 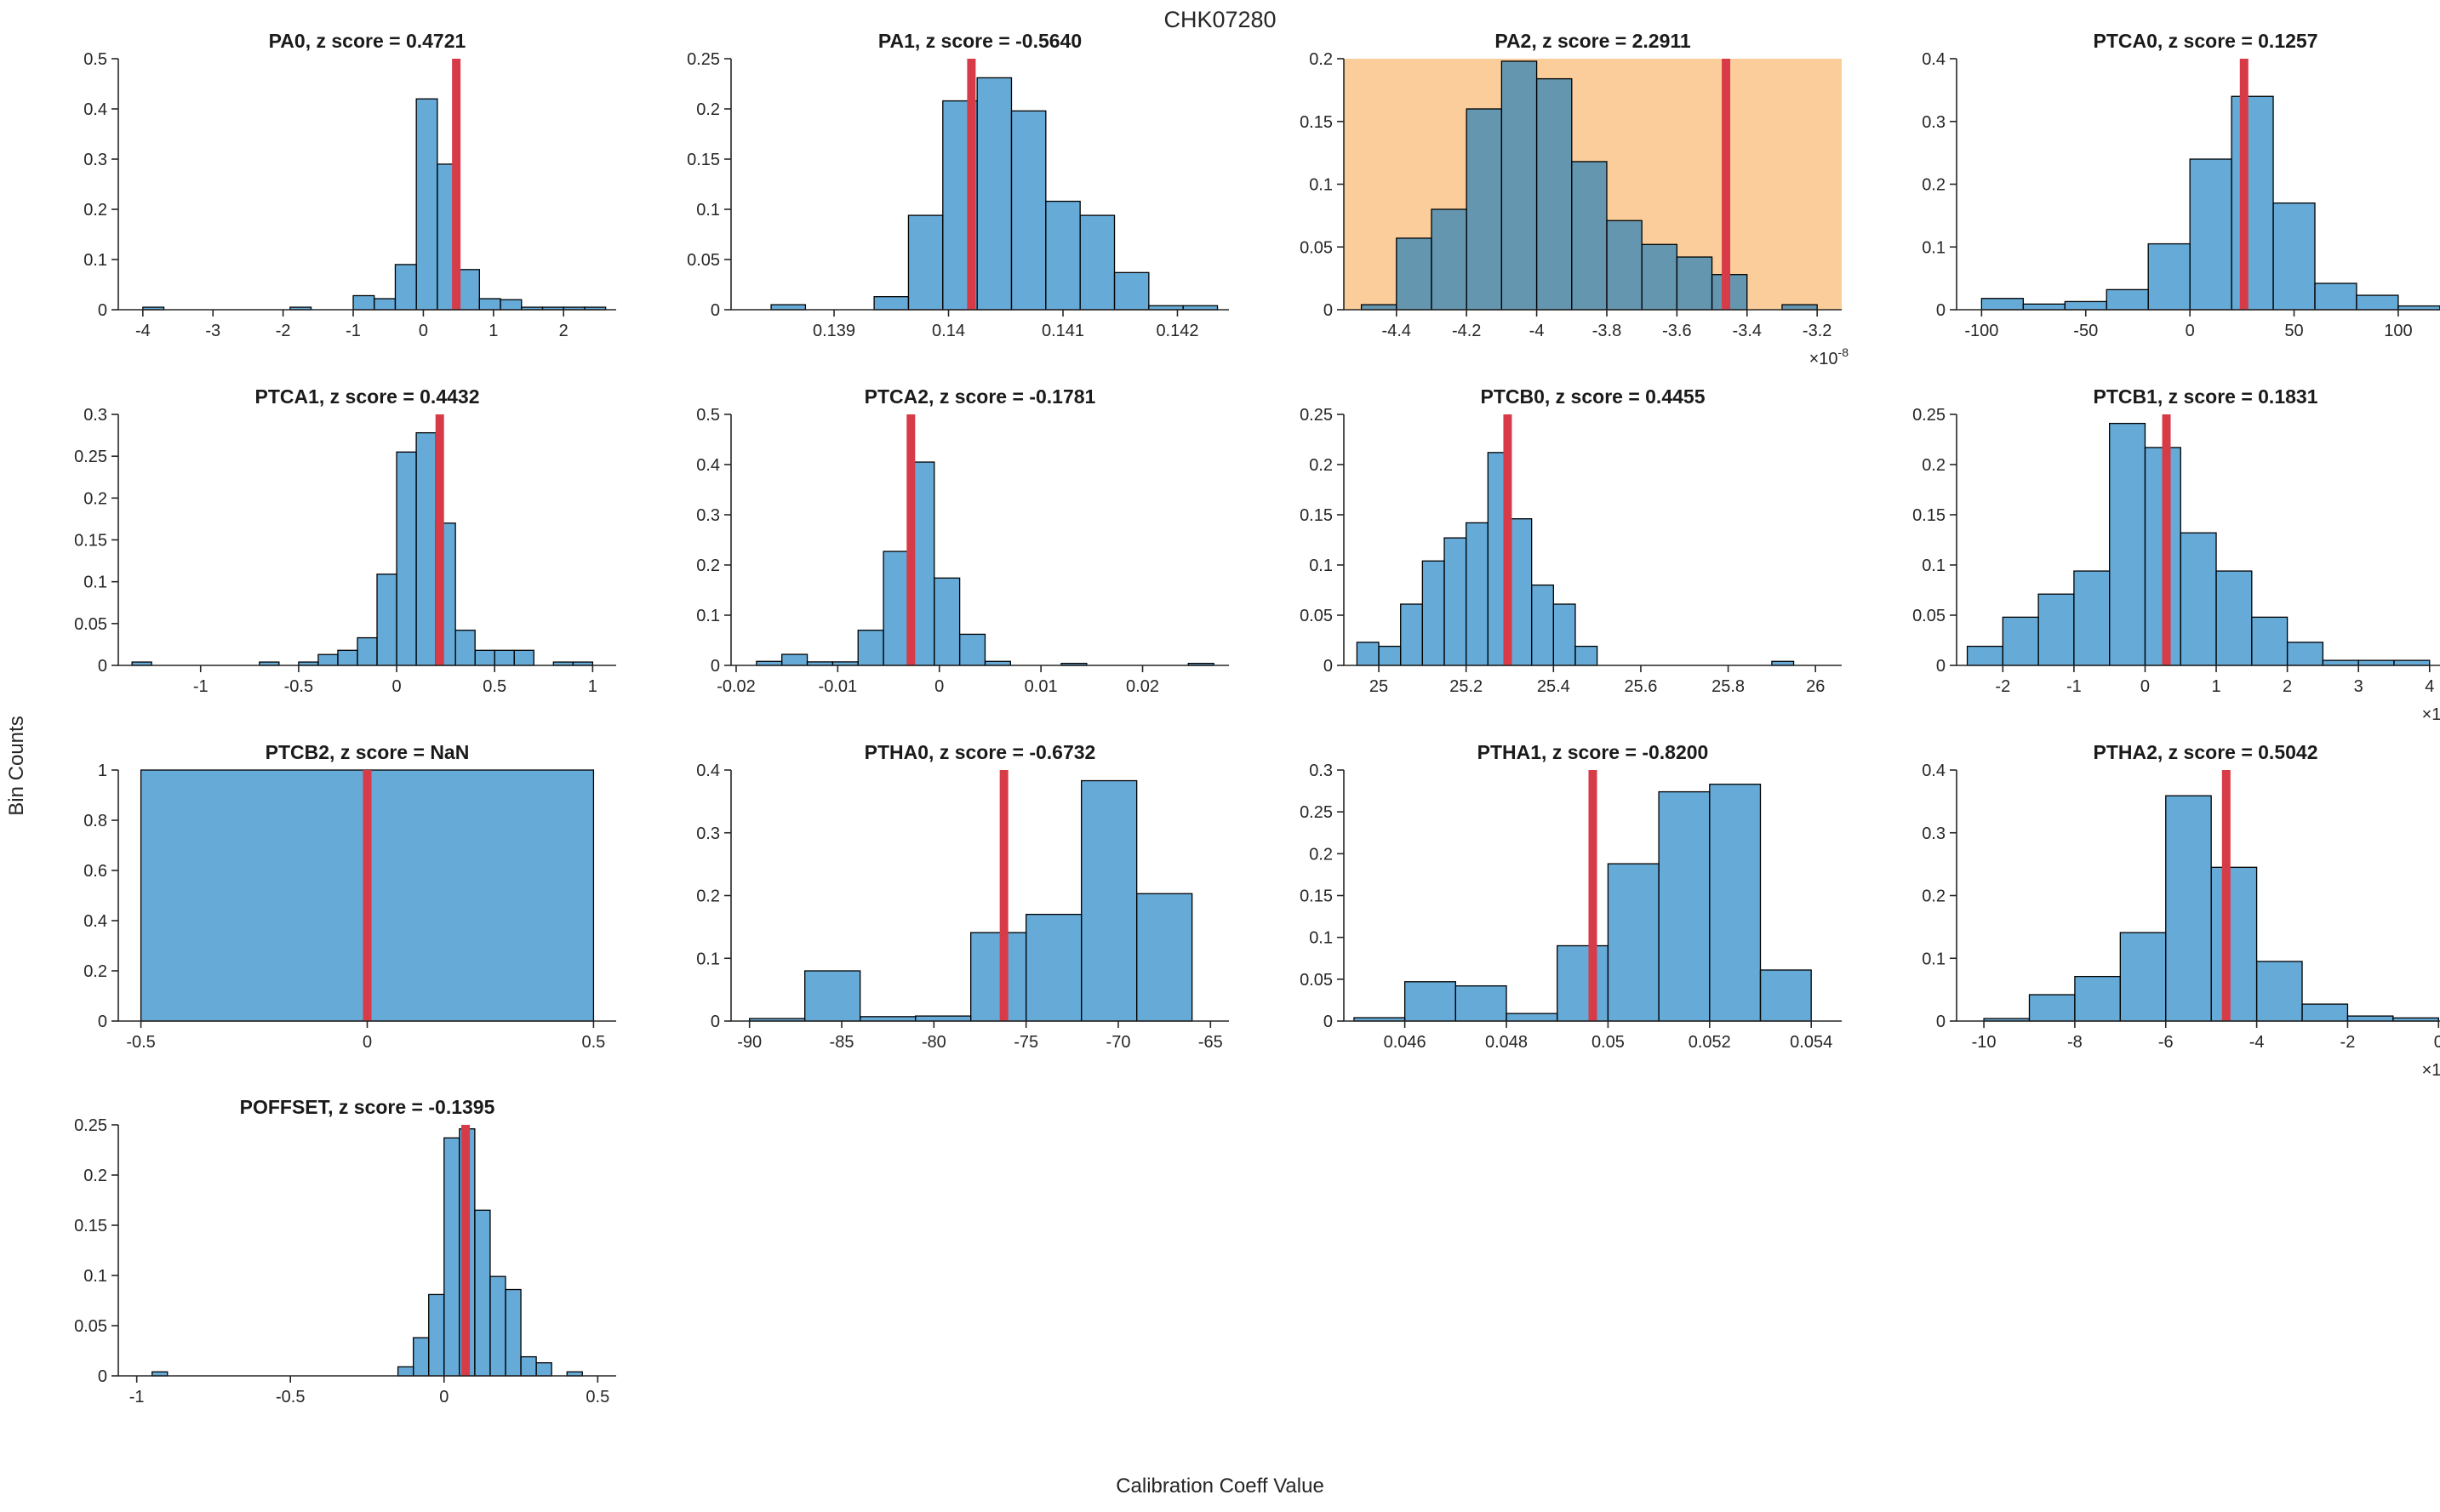 What do you see at coordinates (1747, 331) in the screenshot?
I see `x-tick-label: -3.4` at bounding box center [1747, 331].